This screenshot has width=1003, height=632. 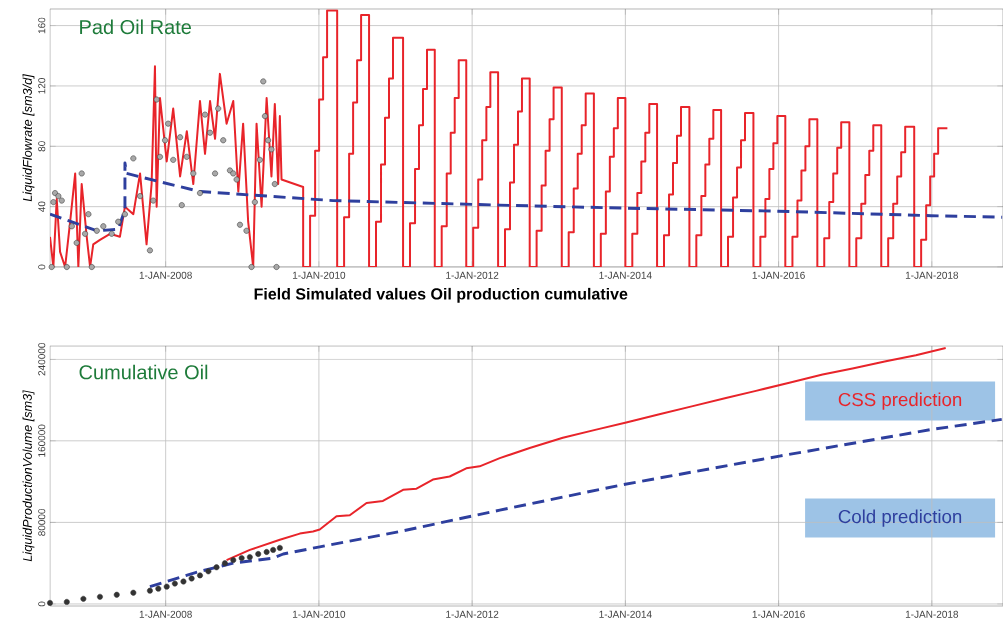 What do you see at coordinates (900, 401) in the screenshot?
I see `series-label: CSS prediction` at bounding box center [900, 401].